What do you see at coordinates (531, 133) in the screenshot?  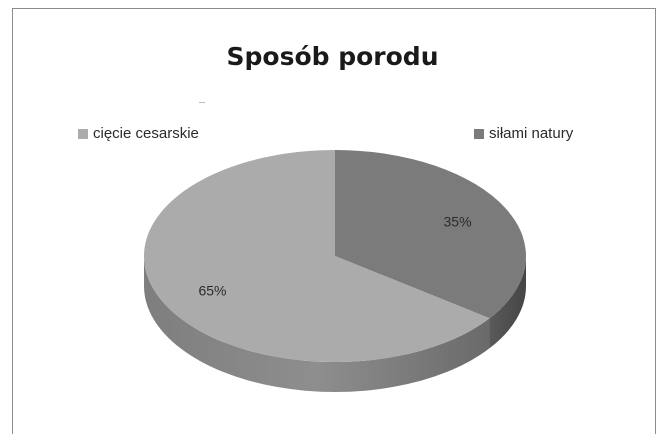 I see `legend-label-natural: siłami natury` at bounding box center [531, 133].